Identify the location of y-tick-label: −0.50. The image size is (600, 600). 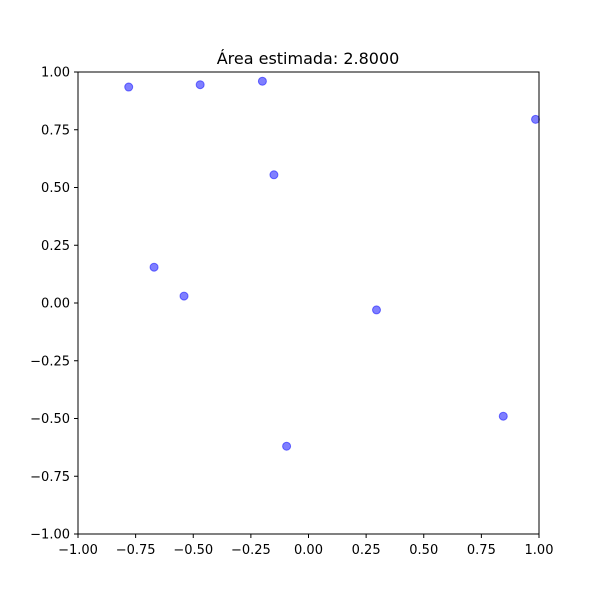
(50, 419).